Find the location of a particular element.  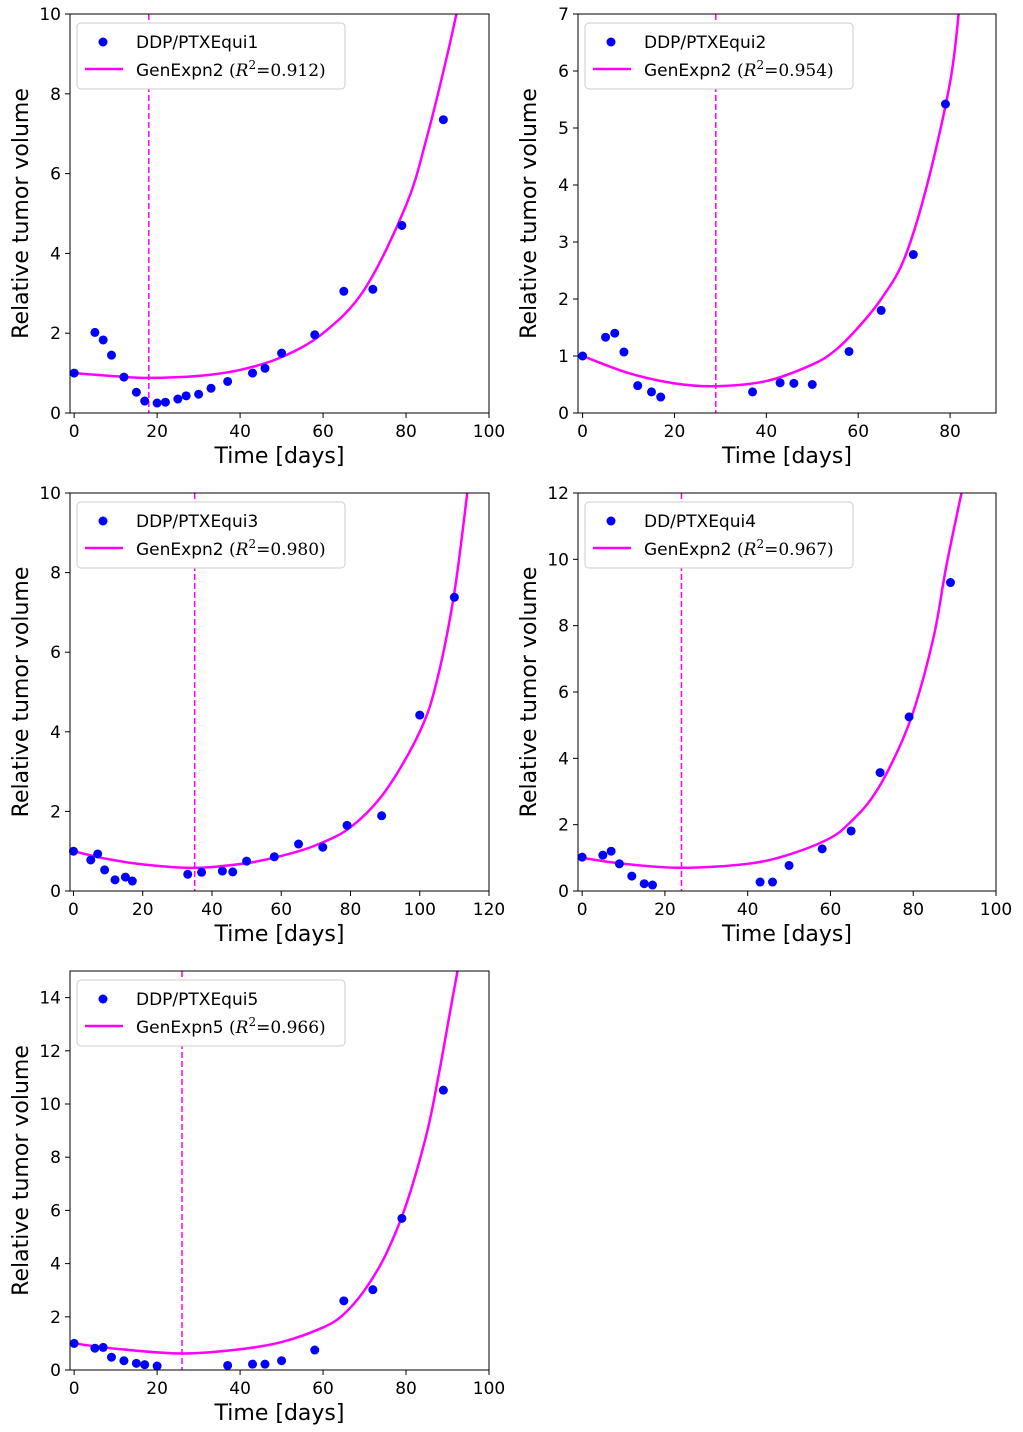

legend-label-points: DDP/PTXEqui3 is located at coordinates (197, 522).